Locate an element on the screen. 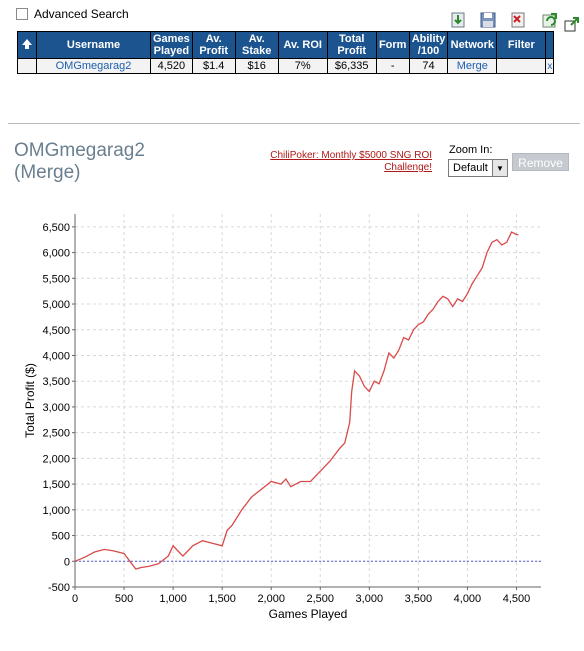 The image size is (584, 651). y-tick-label: 2,500 is located at coordinates (56, 434).